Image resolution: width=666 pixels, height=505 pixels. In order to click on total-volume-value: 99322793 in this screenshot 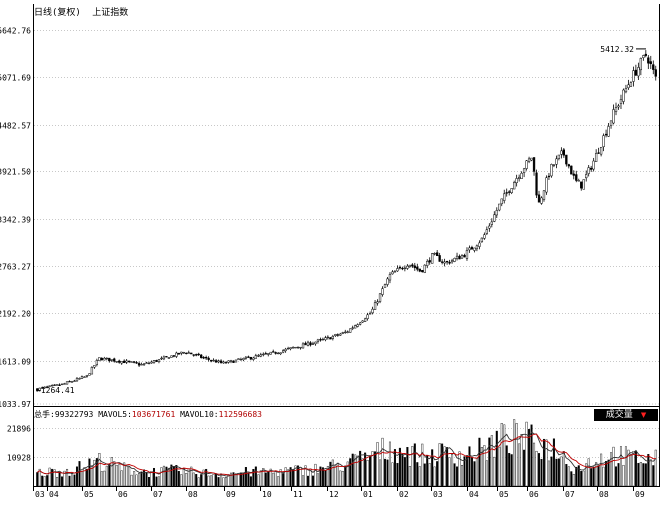, I will do `click(74, 414)`.